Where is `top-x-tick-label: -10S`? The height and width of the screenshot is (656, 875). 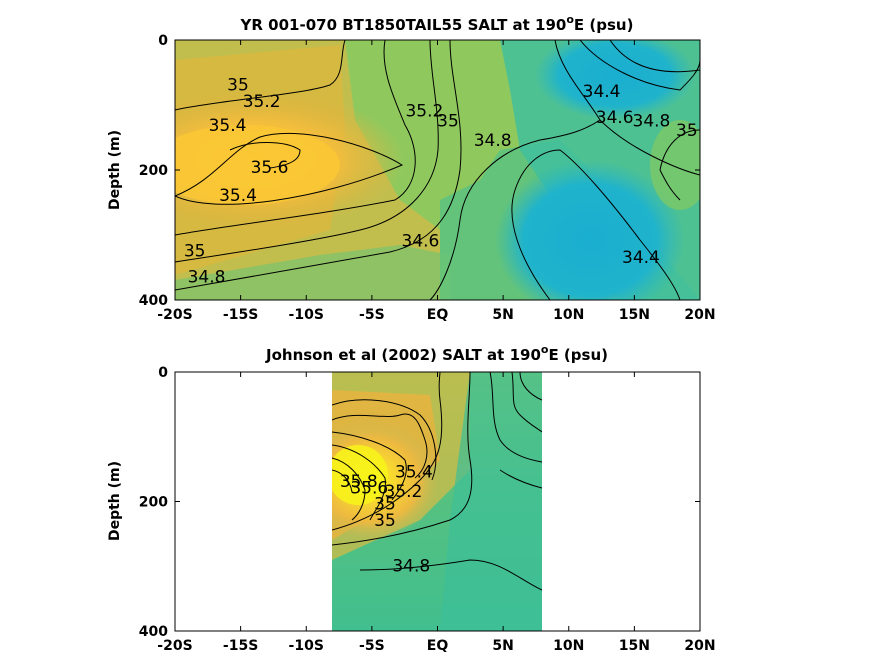 top-x-tick-label: -10S is located at coordinates (306, 315).